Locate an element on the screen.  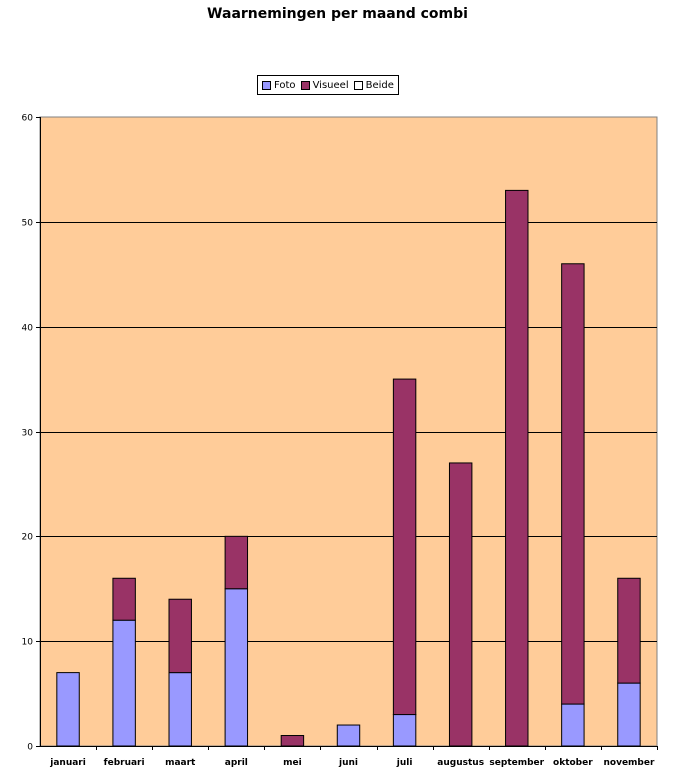
x-tick-label: april is located at coordinates (236, 763).